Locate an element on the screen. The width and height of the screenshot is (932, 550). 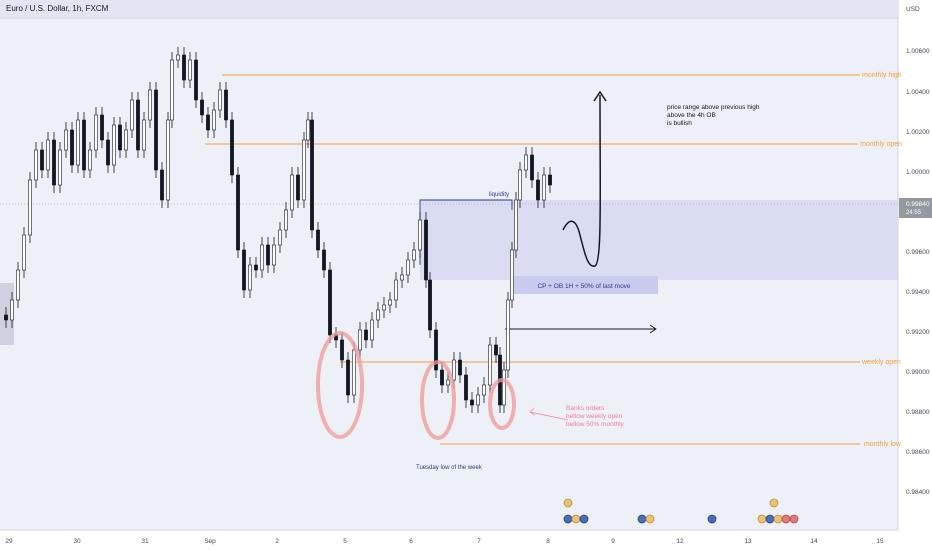
date-tick-label: 8 is located at coordinates (548, 541).